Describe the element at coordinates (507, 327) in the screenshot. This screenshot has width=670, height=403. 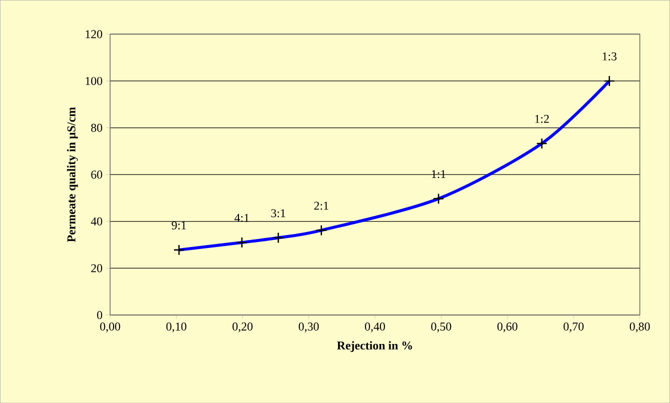
I see `x-tick-label: 0,60` at that location.